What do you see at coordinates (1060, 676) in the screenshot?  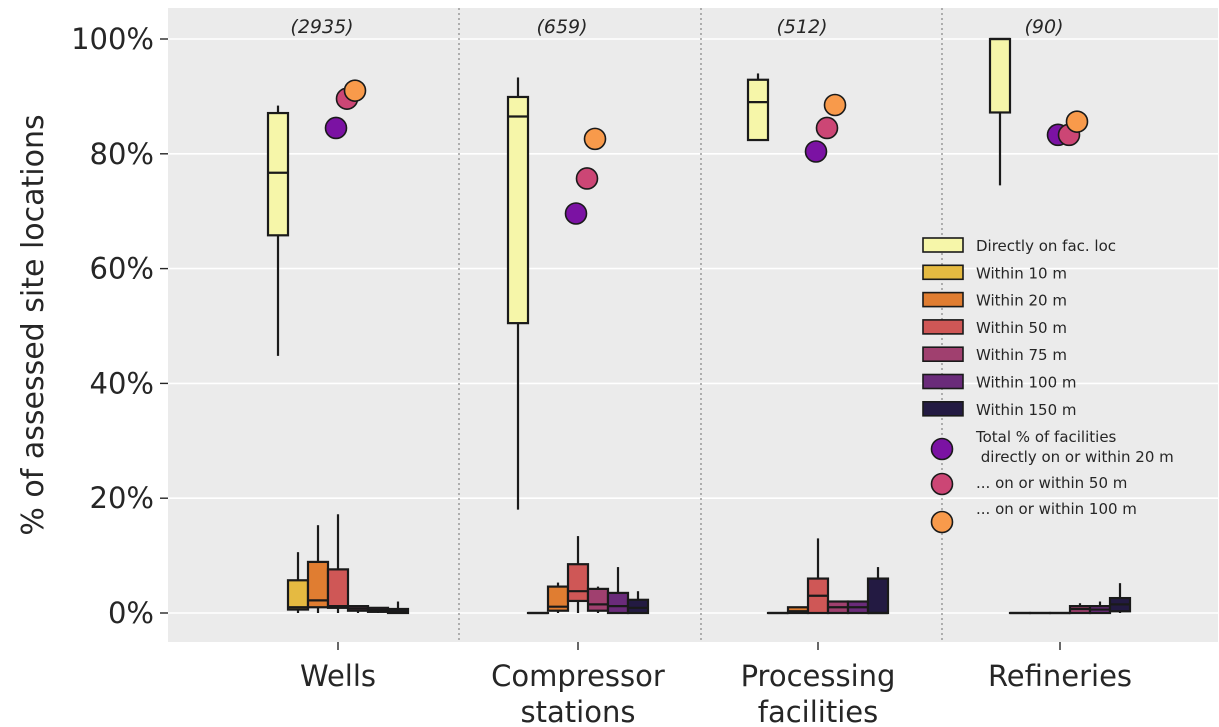 I see `x-tick-label: Refineries` at bounding box center [1060, 676].